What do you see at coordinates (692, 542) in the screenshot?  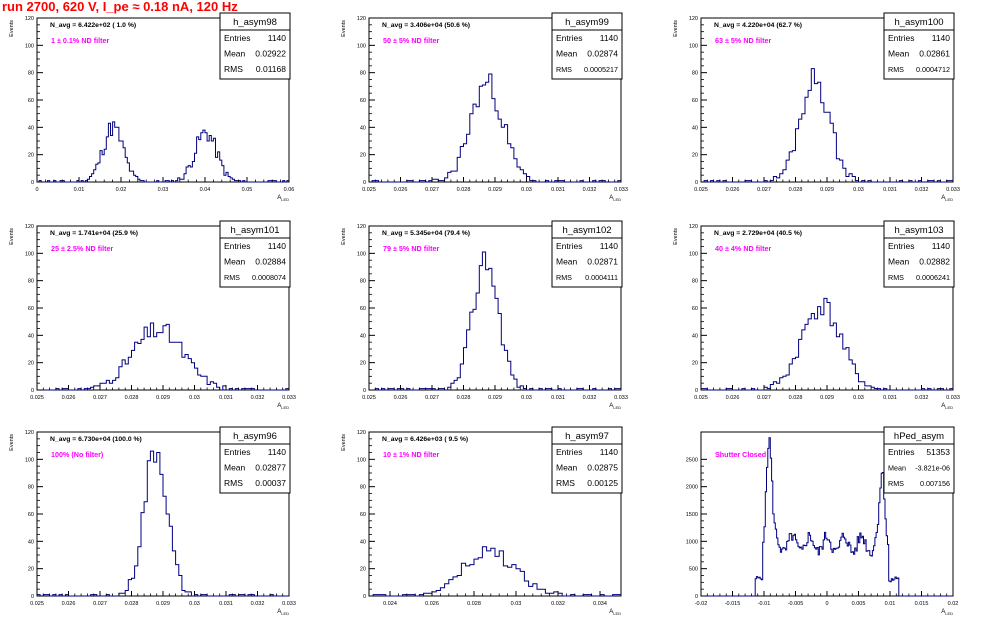 I see `y-tick-label: 1000` at bounding box center [692, 542].